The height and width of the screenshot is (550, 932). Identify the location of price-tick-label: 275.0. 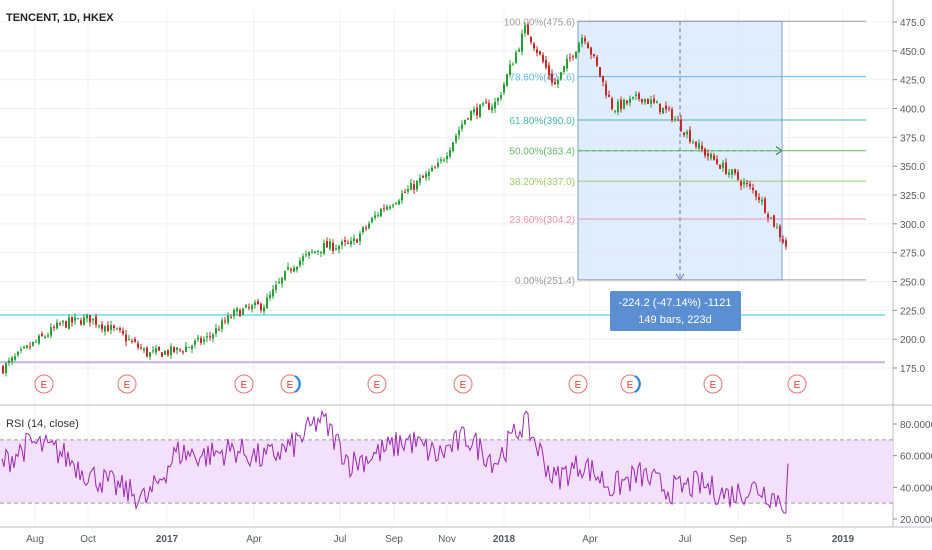
(912, 254).